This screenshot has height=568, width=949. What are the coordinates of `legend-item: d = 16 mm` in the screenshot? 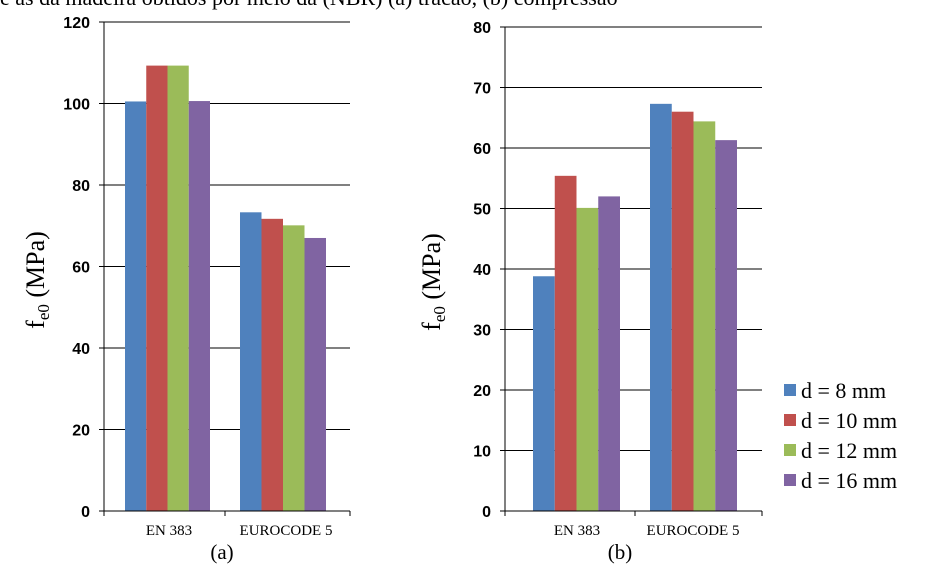 It's located at (840, 480).